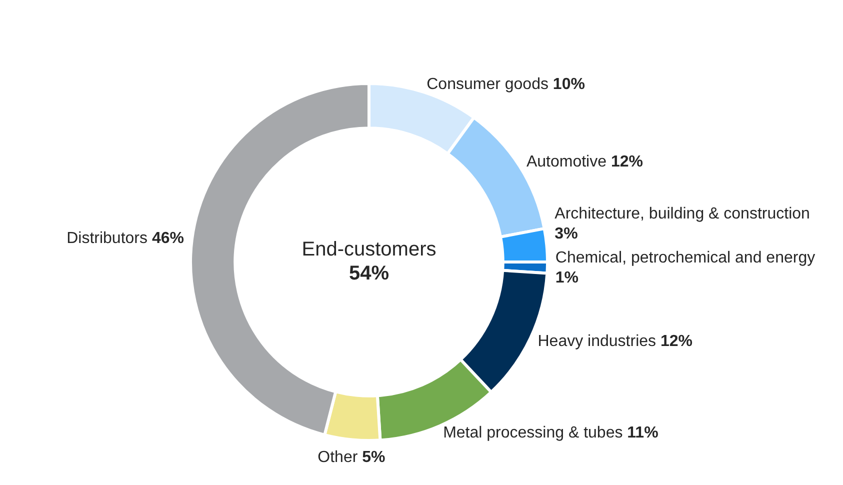  I want to click on slice-label: Architecture, building & construction, so click(682, 214).